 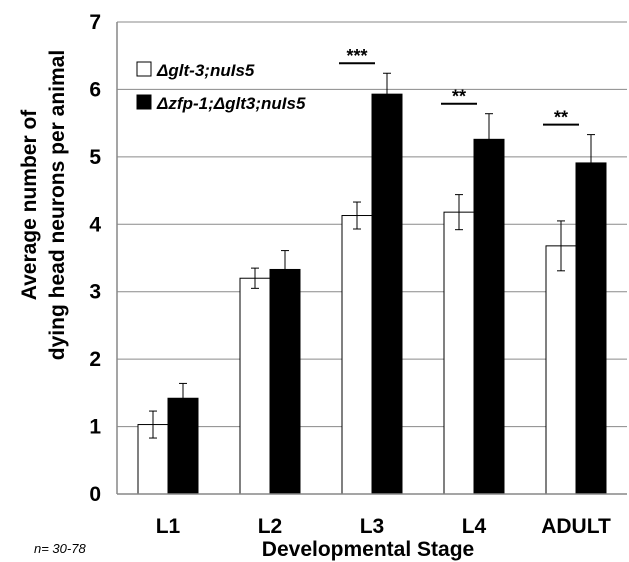 I want to click on y-tick-label: 1, so click(x=95, y=427).